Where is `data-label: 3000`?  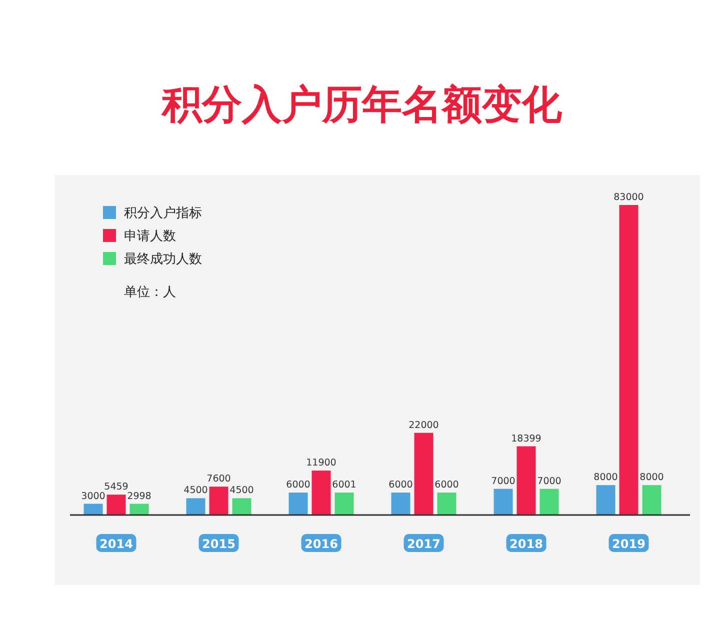
data-label: 3000 is located at coordinates (93, 496).